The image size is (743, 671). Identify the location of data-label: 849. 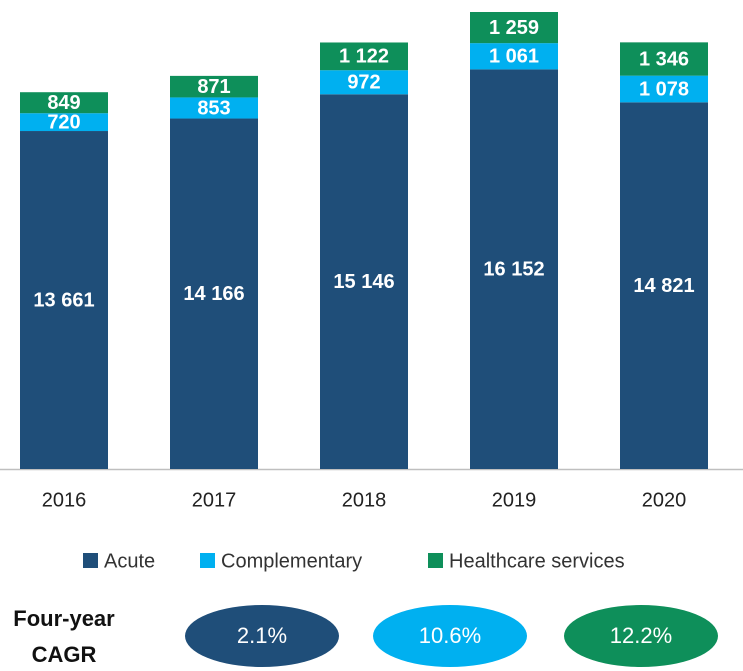
(63, 103).